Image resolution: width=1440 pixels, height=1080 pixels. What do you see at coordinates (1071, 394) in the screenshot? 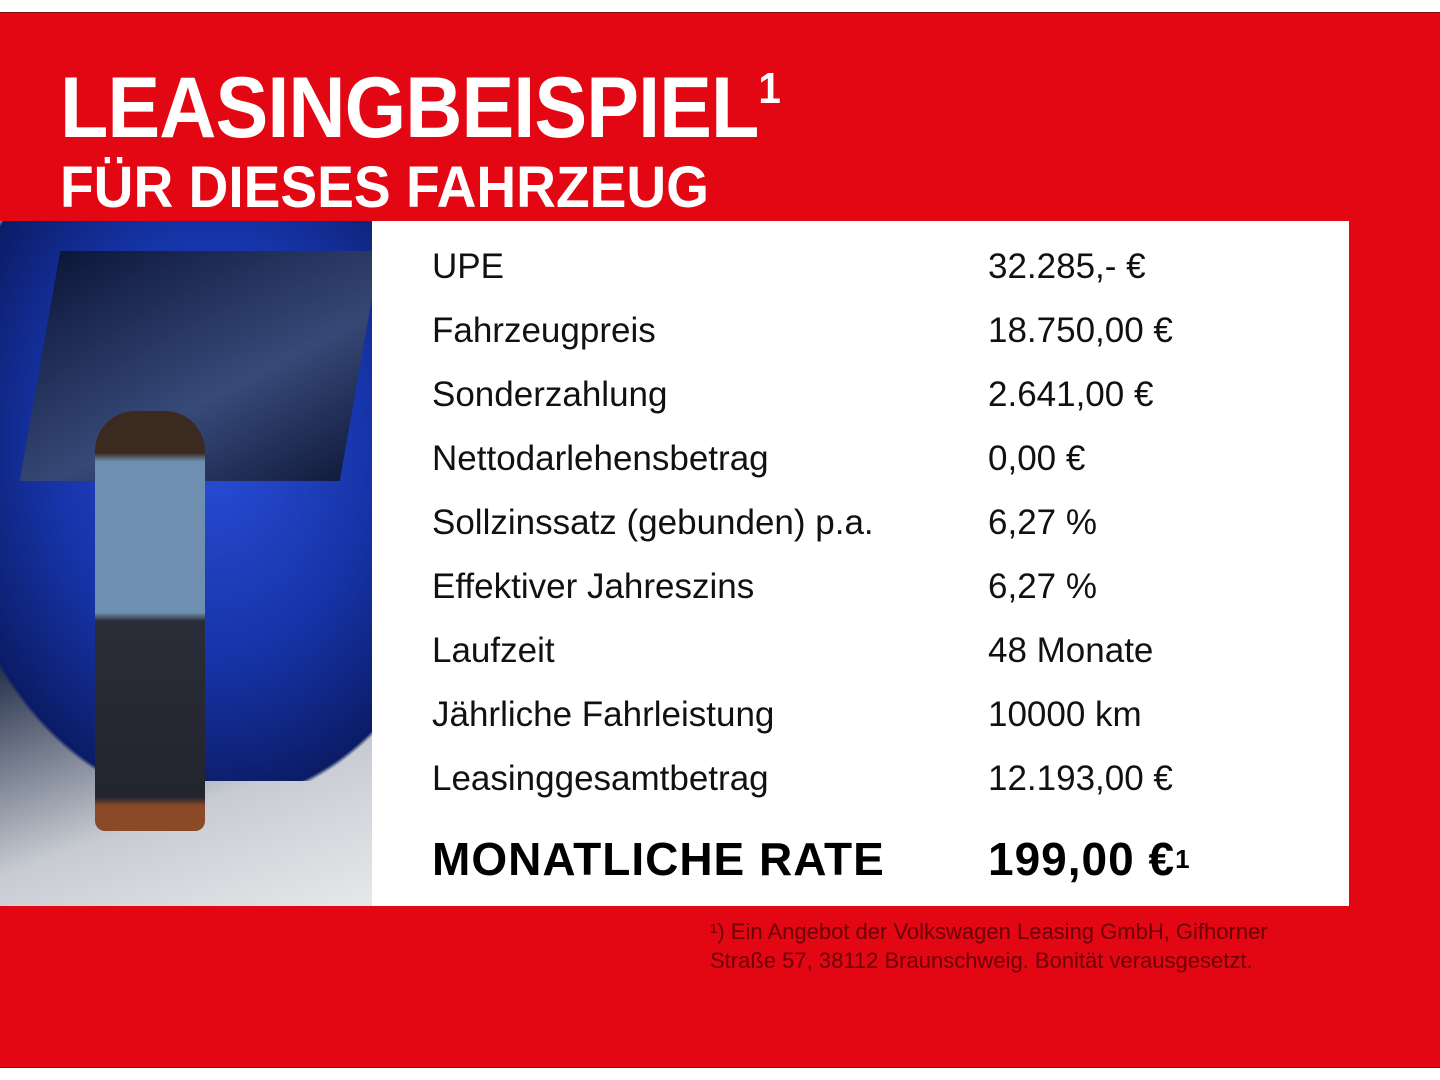
I see `row-value: 2.641,00 €` at bounding box center [1071, 394].